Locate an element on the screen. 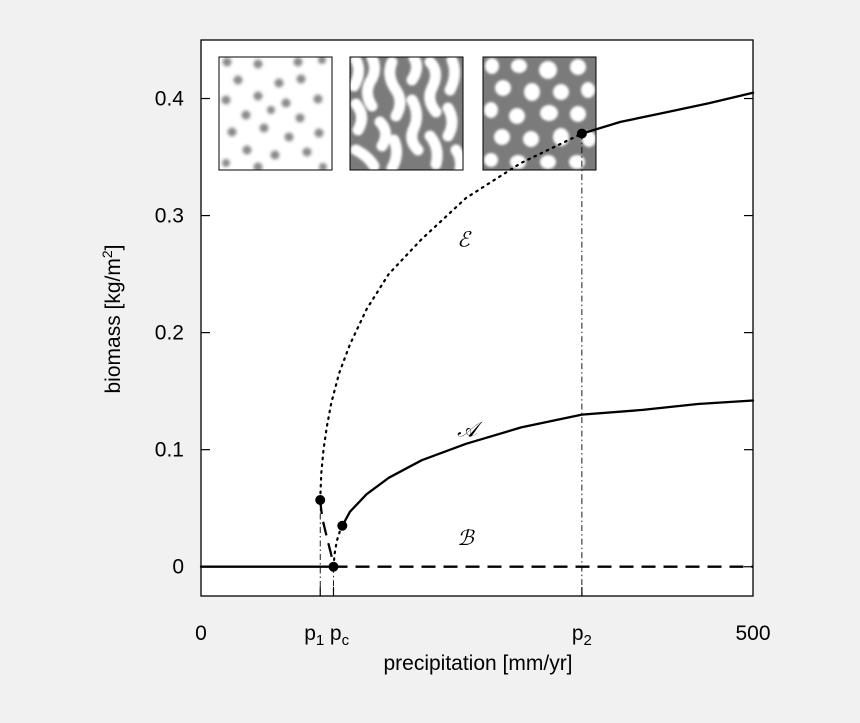  y-tick-label: 0.4 is located at coordinates (170, 99).